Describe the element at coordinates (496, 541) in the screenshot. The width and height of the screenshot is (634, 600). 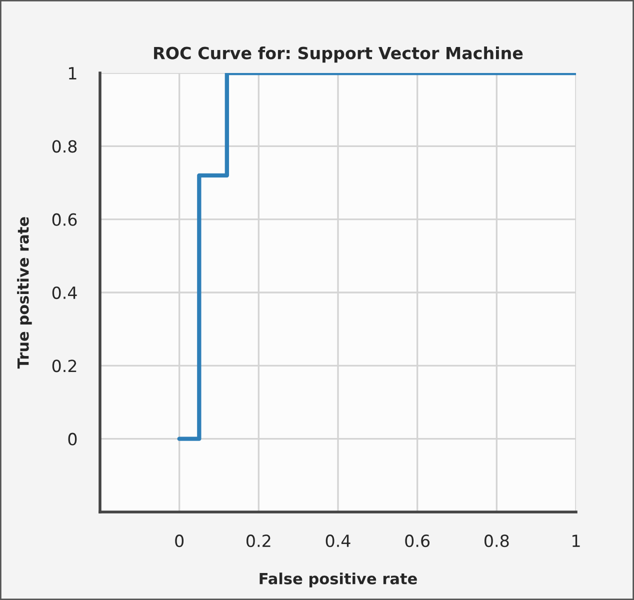
I see `x-tick-label: 0.8` at that location.